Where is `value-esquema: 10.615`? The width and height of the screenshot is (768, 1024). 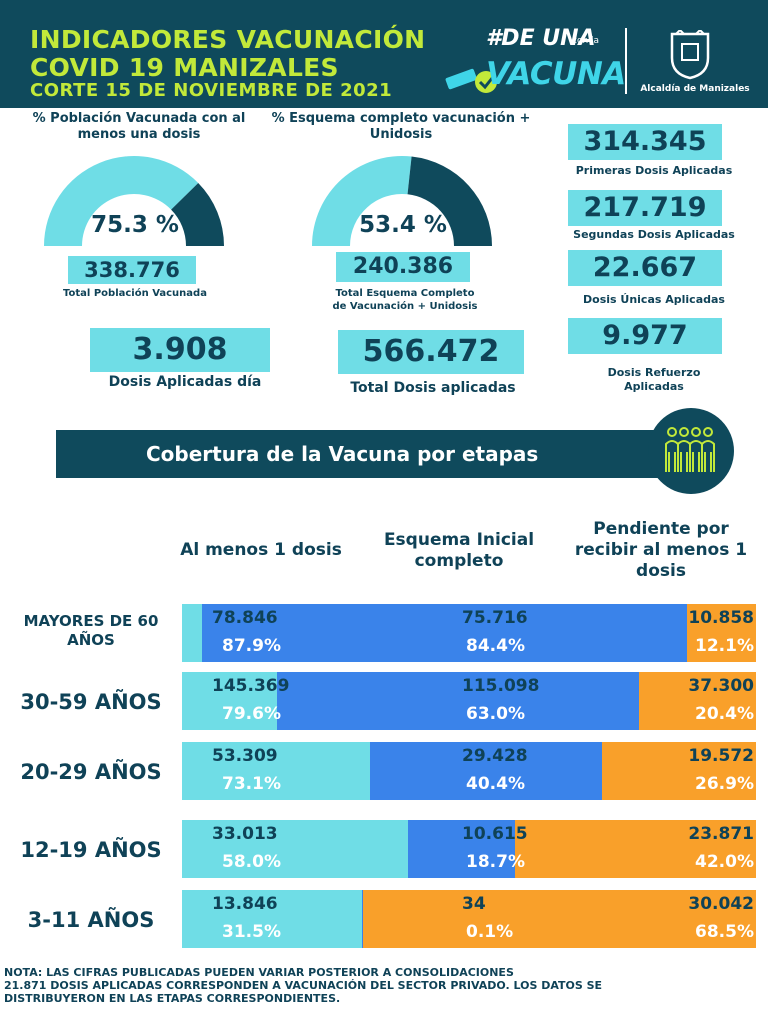
value-esquema: 10.615 is located at coordinates (495, 834).